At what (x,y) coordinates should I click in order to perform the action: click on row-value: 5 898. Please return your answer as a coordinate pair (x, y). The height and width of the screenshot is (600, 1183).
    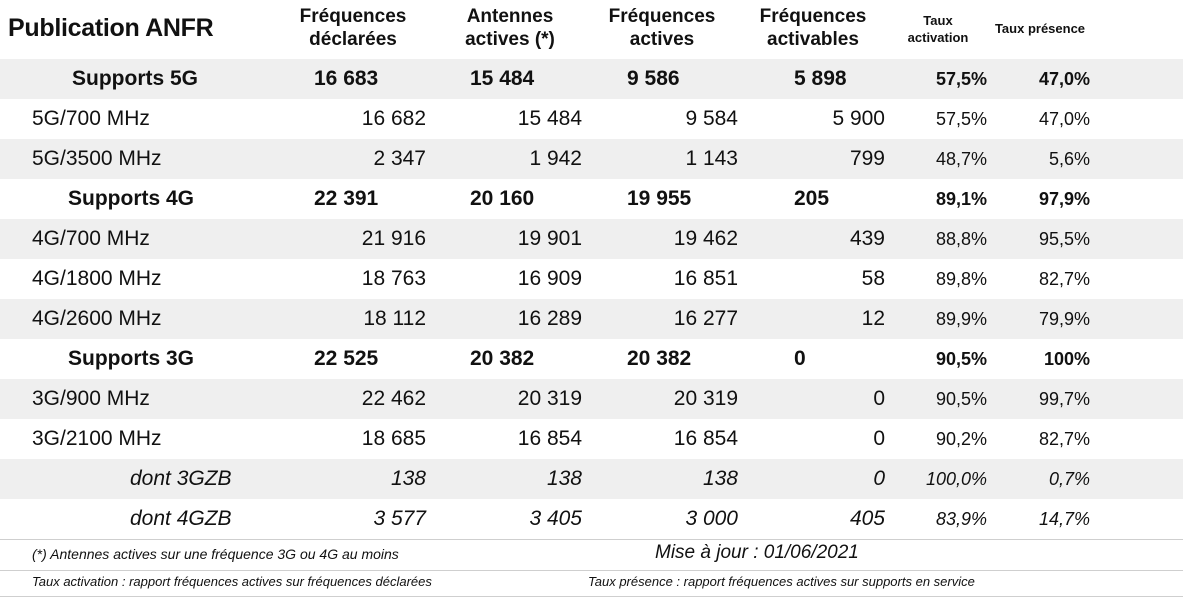
    Looking at the image, I should click on (820, 78).